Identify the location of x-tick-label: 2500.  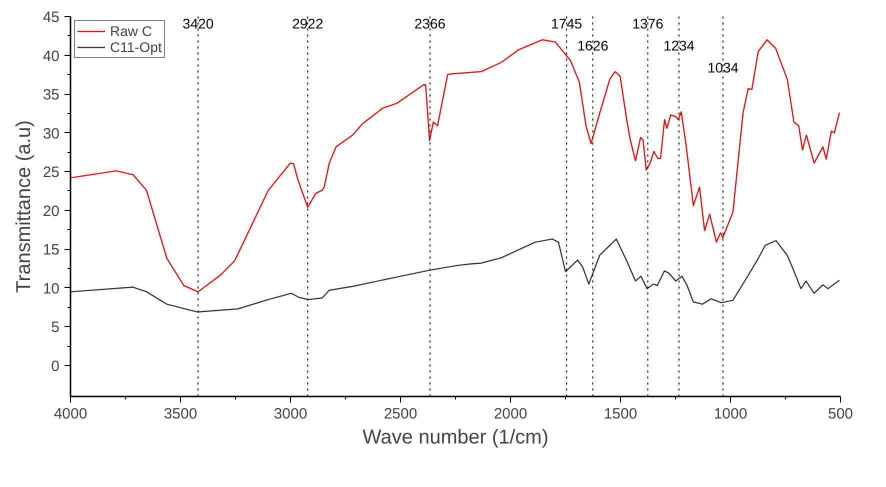
(401, 414).